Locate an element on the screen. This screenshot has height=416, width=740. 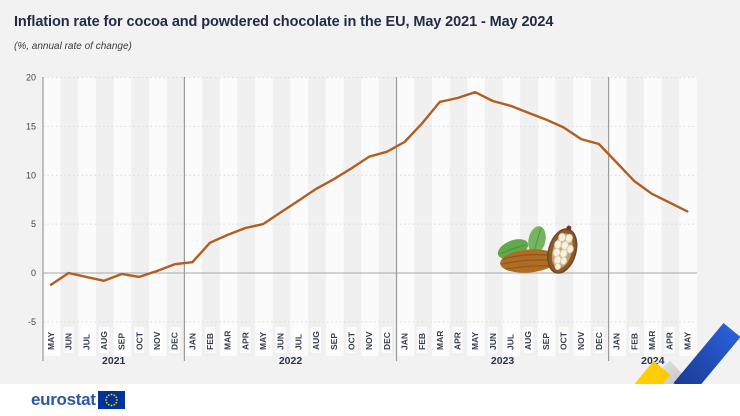
y-axis-tick-label: -5 is located at coordinates (32, 322).